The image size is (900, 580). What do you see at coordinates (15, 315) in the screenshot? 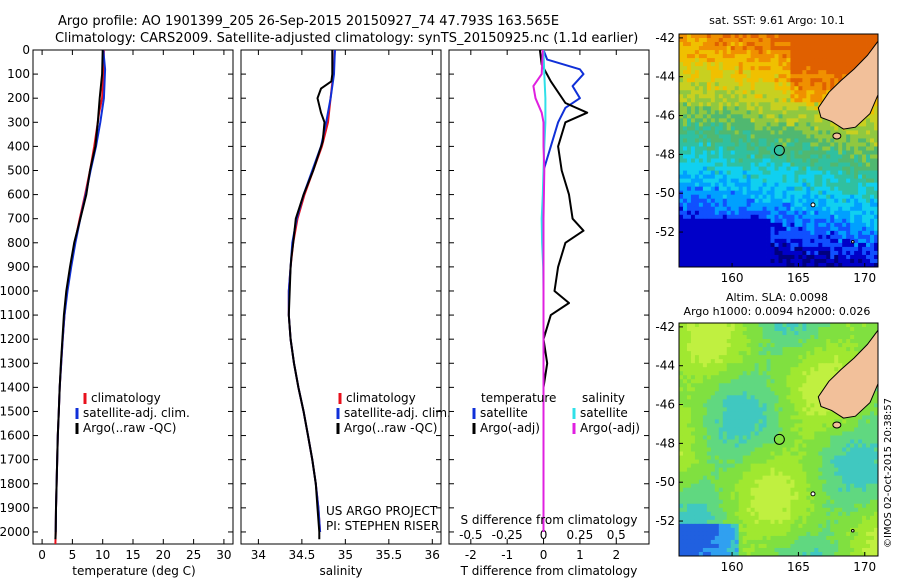
I see `y-tick-label: 1100` at bounding box center [15, 315].